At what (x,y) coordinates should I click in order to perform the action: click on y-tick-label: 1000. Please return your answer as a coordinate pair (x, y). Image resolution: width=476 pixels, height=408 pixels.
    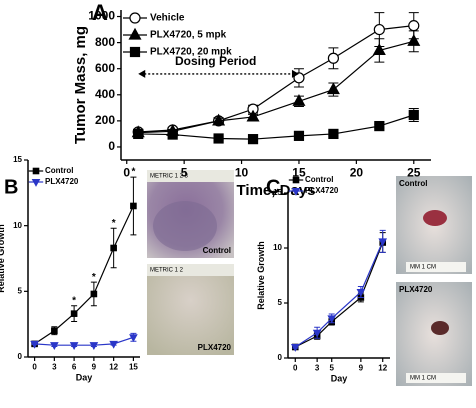
    Looking at the image, I should click on (101, 16).